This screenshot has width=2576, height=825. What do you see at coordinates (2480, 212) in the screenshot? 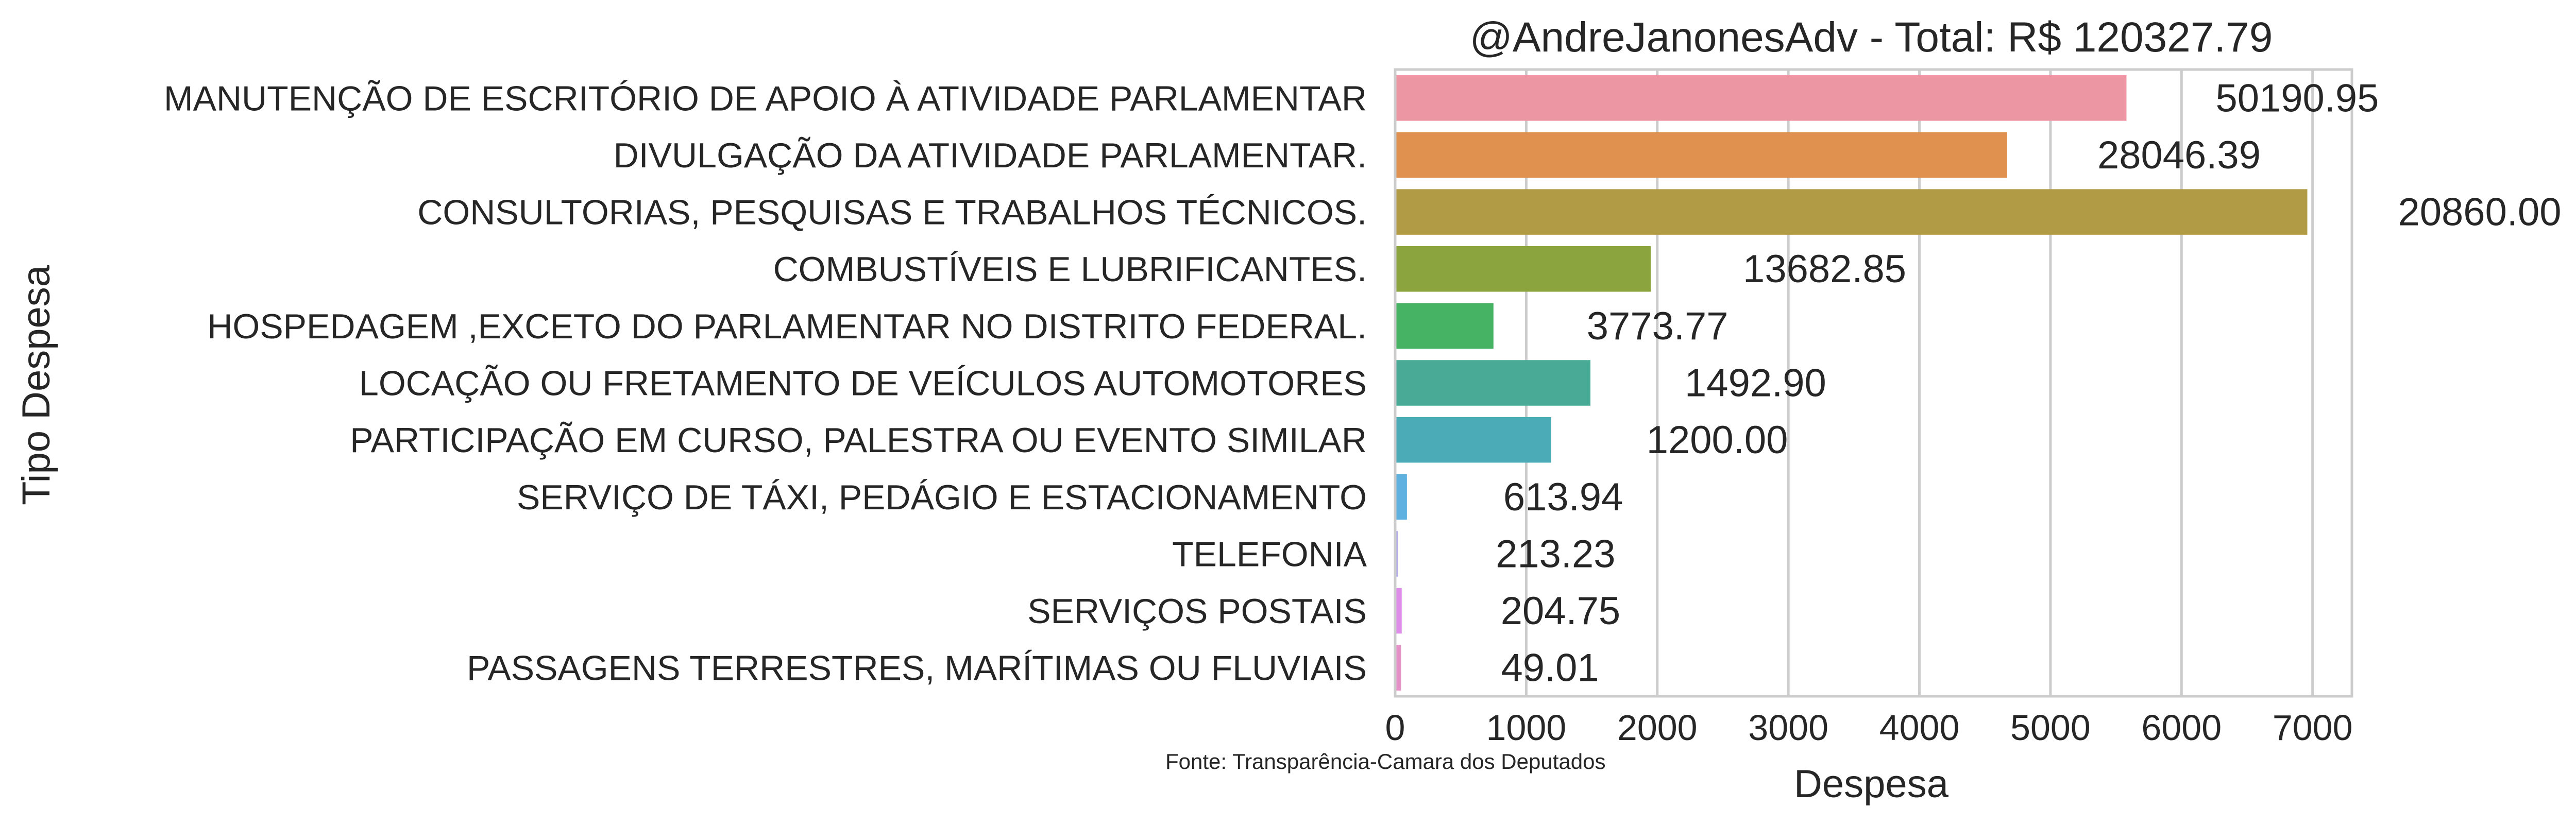
I see `value-label: 20860.00` at bounding box center [2480, 212].